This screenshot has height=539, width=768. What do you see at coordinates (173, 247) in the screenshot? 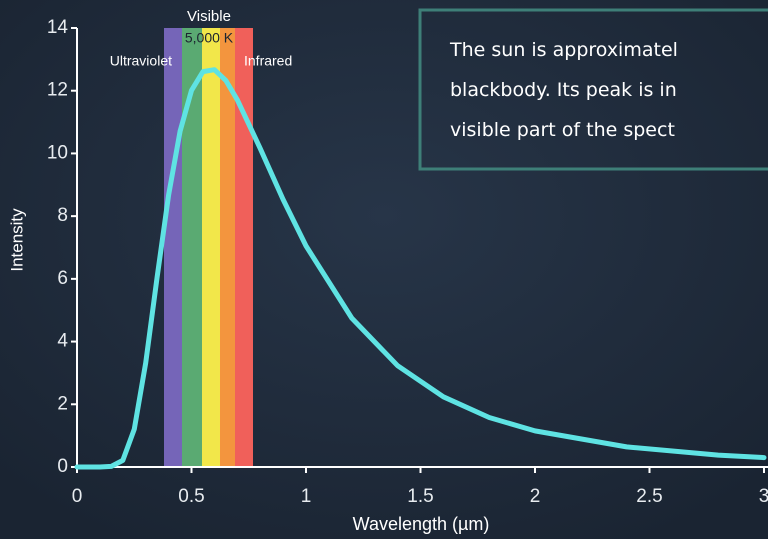
I see `band-violet` at bounding box center [173, 247].